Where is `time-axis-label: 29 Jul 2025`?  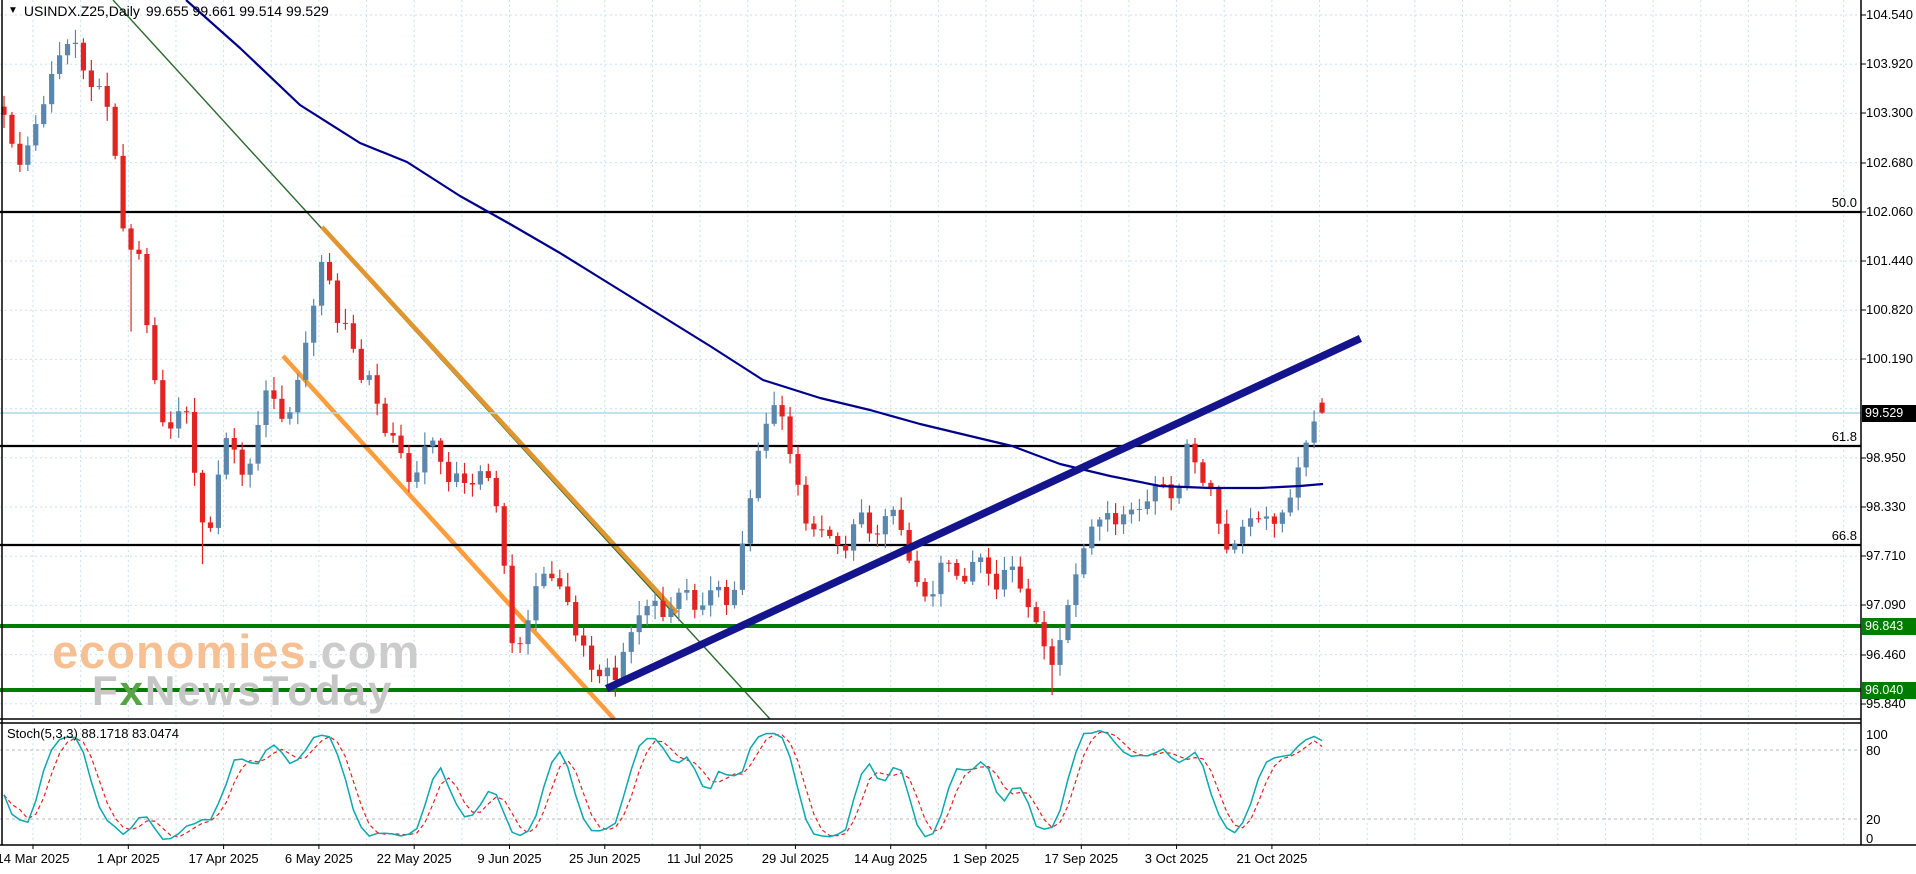 time-axis-label: 29 Jul 2025 is located at coordinates (795, 858).